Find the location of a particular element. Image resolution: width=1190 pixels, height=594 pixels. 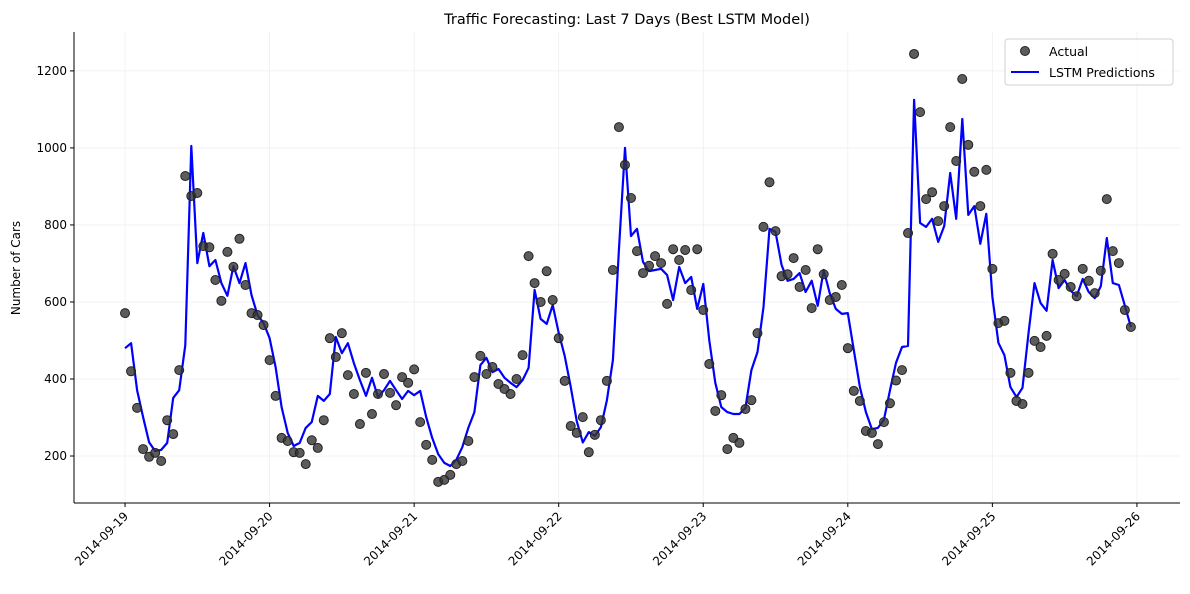

legend-prediction-label: LSTM Predictions is located at coordinates (1102, 72).